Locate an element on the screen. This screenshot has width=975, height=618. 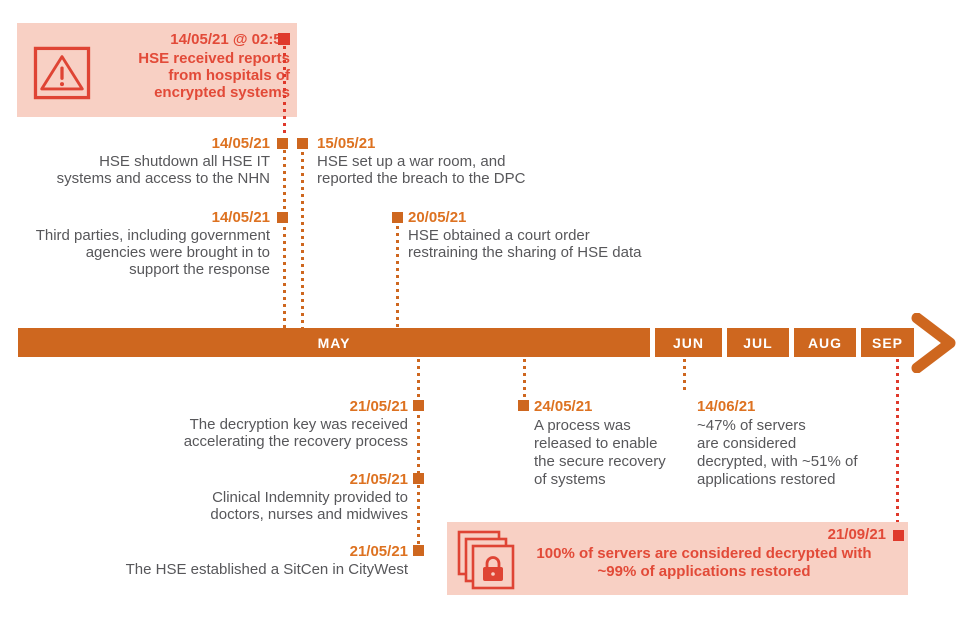
timeline-segment-jun: JUN is located at coordinates (688, 342).